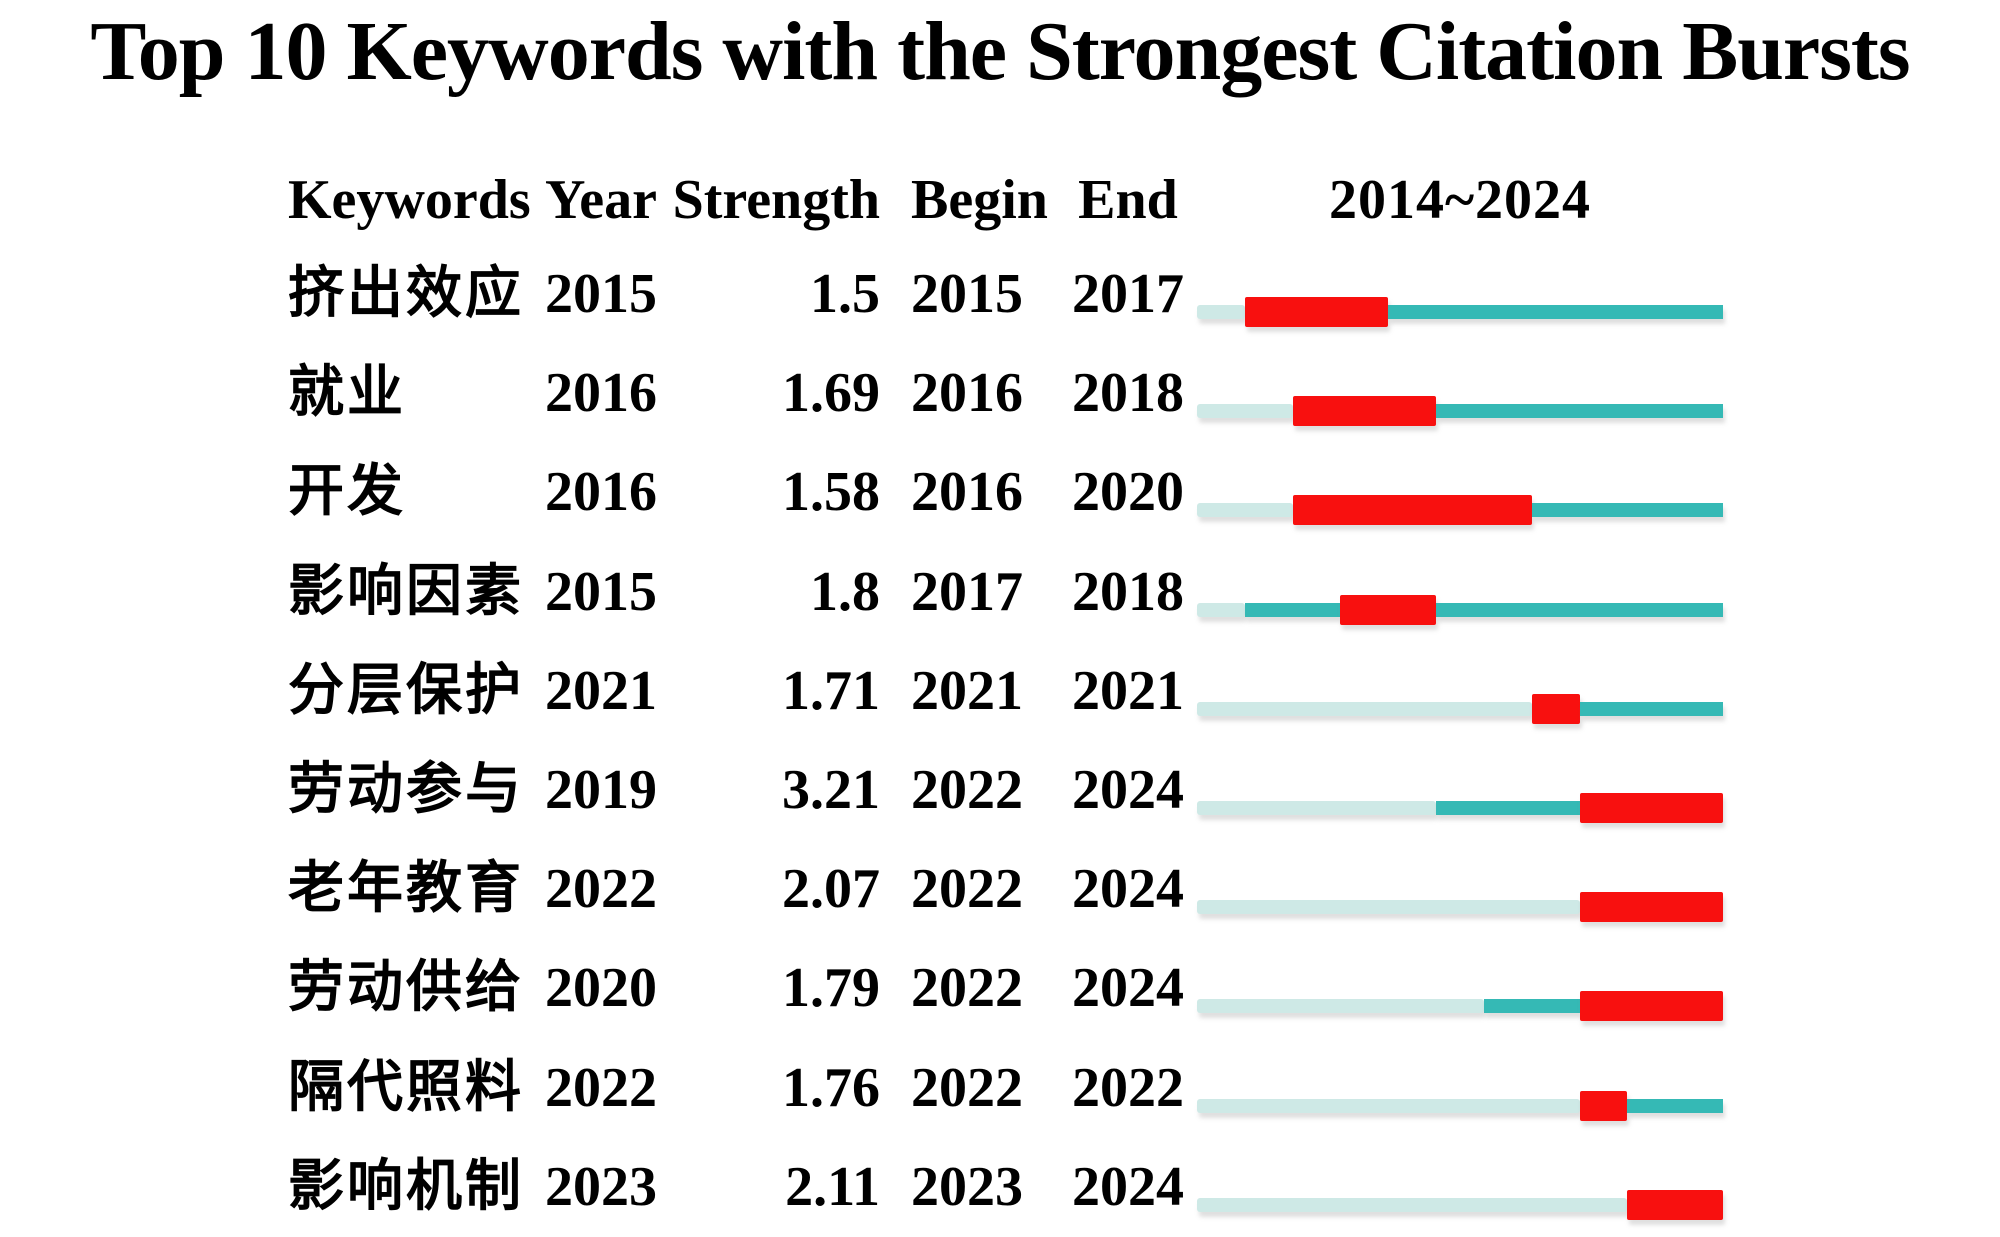 This screenshot has width=2000, height=1237. What do you see at coordinates (409, 200) in the screenshot?
I see `col-header-keywords: Keywords` at bounding box center [409, 200].